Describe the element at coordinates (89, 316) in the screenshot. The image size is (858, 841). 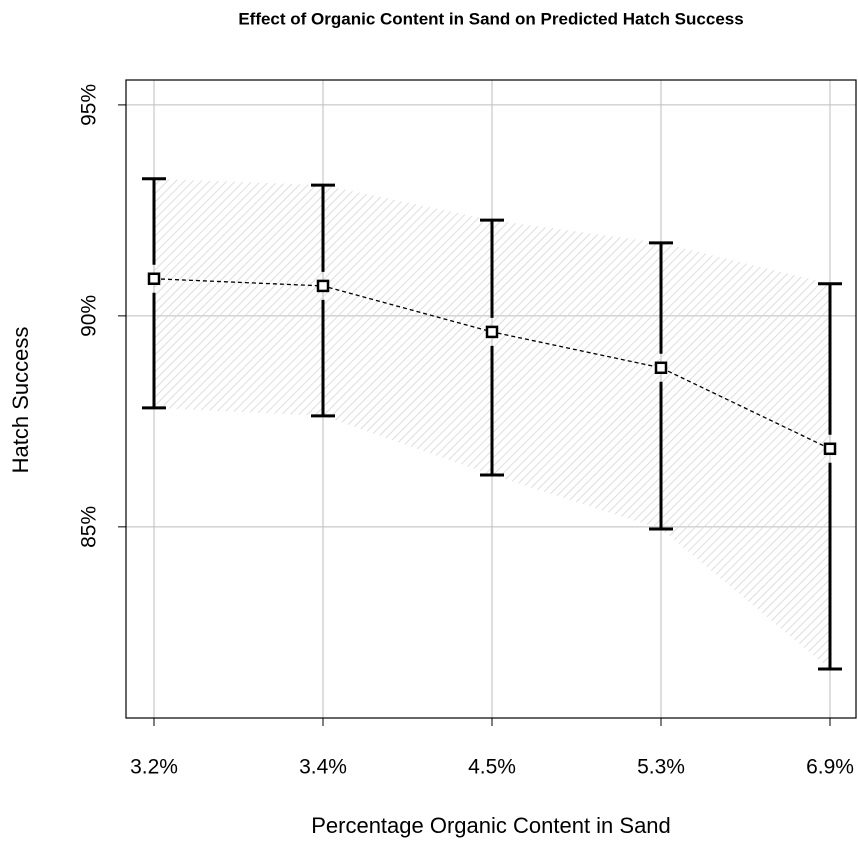
I see `y-tick-label: 90%` at that location.